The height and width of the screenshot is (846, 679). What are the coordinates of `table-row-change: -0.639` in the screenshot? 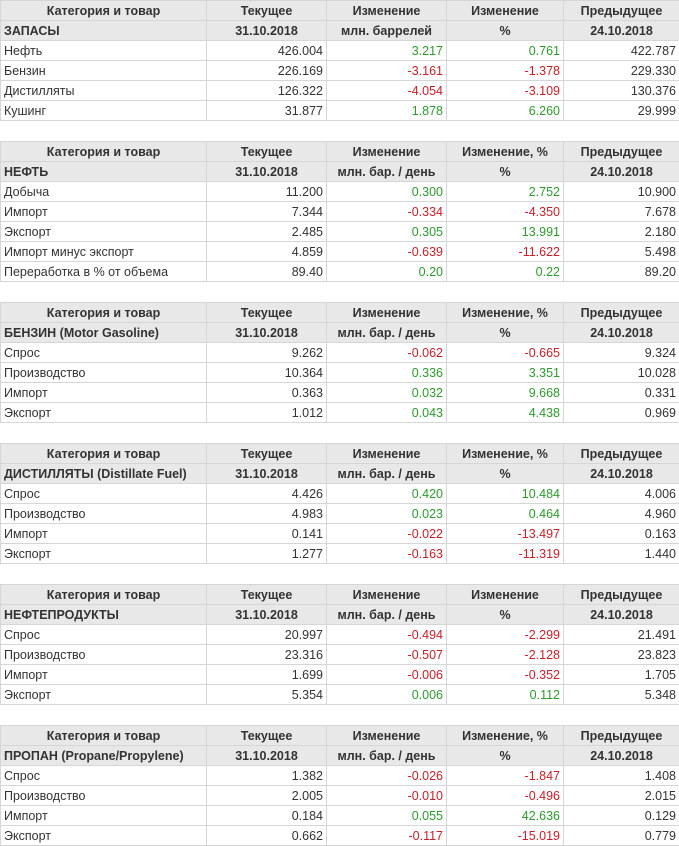 It's located at (387, 252).